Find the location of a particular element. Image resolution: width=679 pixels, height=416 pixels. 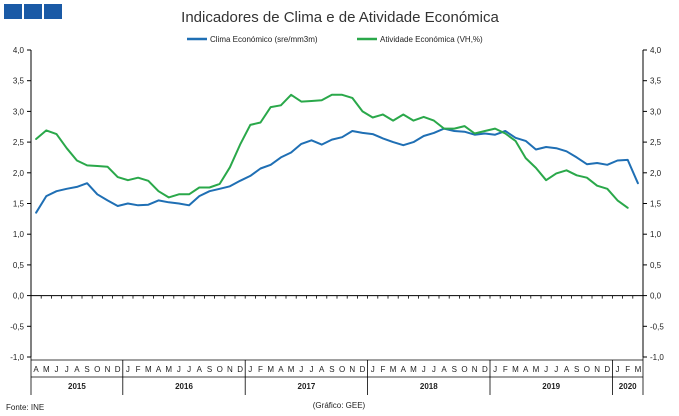

y-tick-label-right: 0,0 is located at coordinates (656, 296).